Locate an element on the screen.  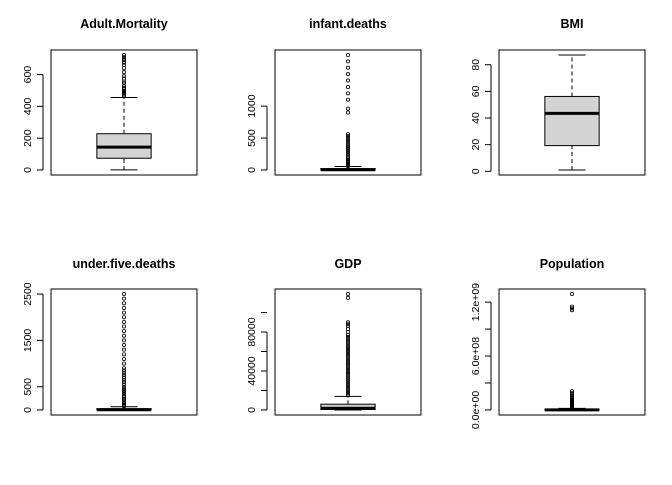
panel-title: Adult.Mortality is located at coordinates (124, 24).